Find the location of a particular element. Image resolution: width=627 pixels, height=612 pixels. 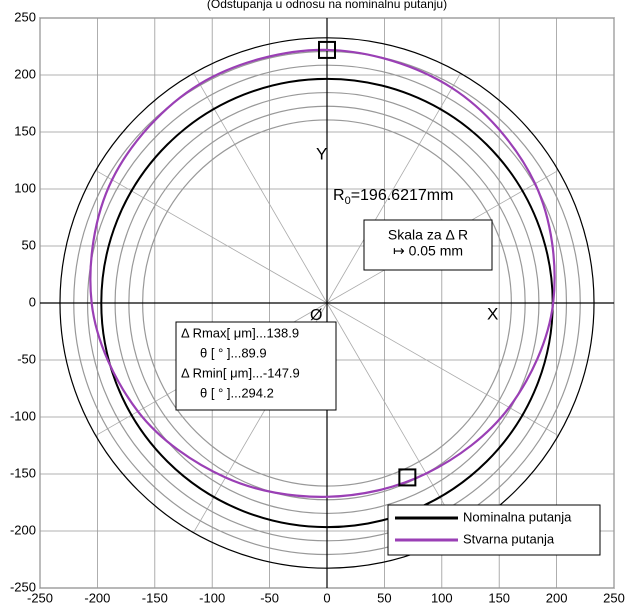

y-tick-label: 150 is located at coordinates (25, 130).